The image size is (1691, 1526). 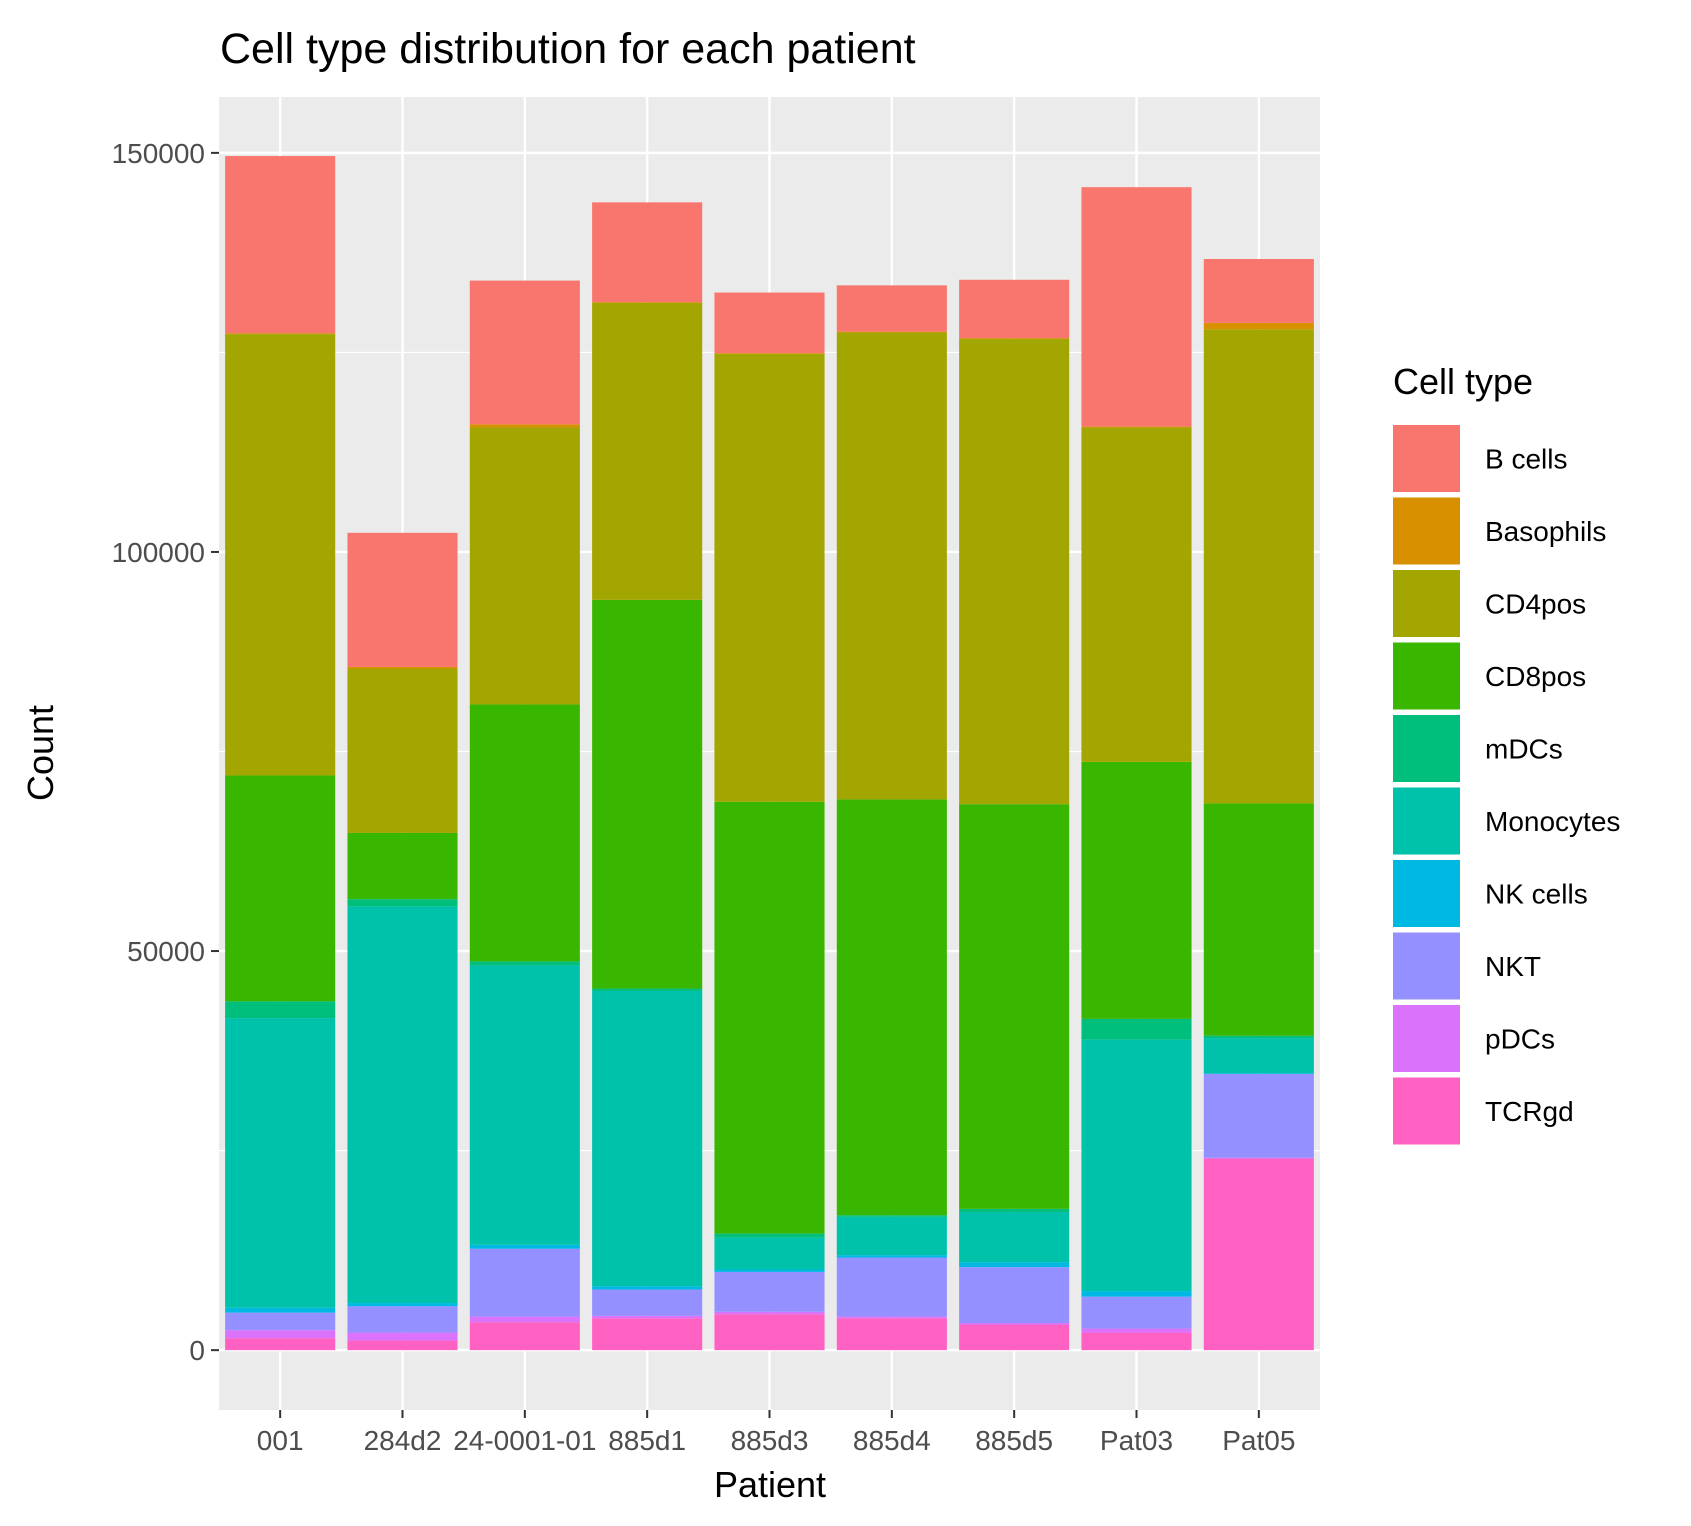 What do you see at coordinates (1526, 459) in the screenshot?
I see `legend-label: B cells` at bounding box center [1526, 459].